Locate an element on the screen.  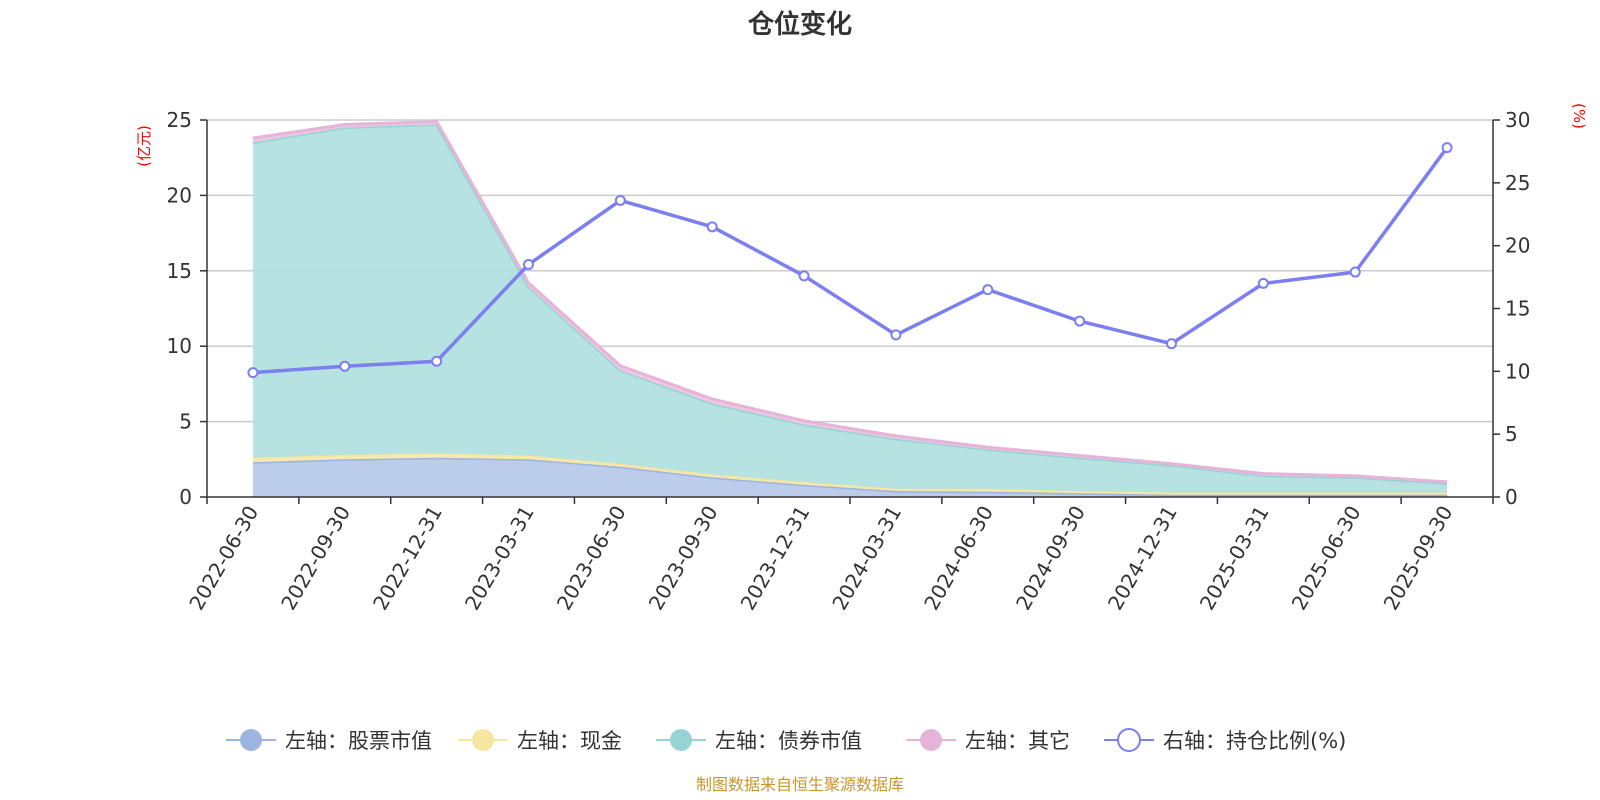
legend-item: 左轴：债券市值 is located at coordinates (759, 741).